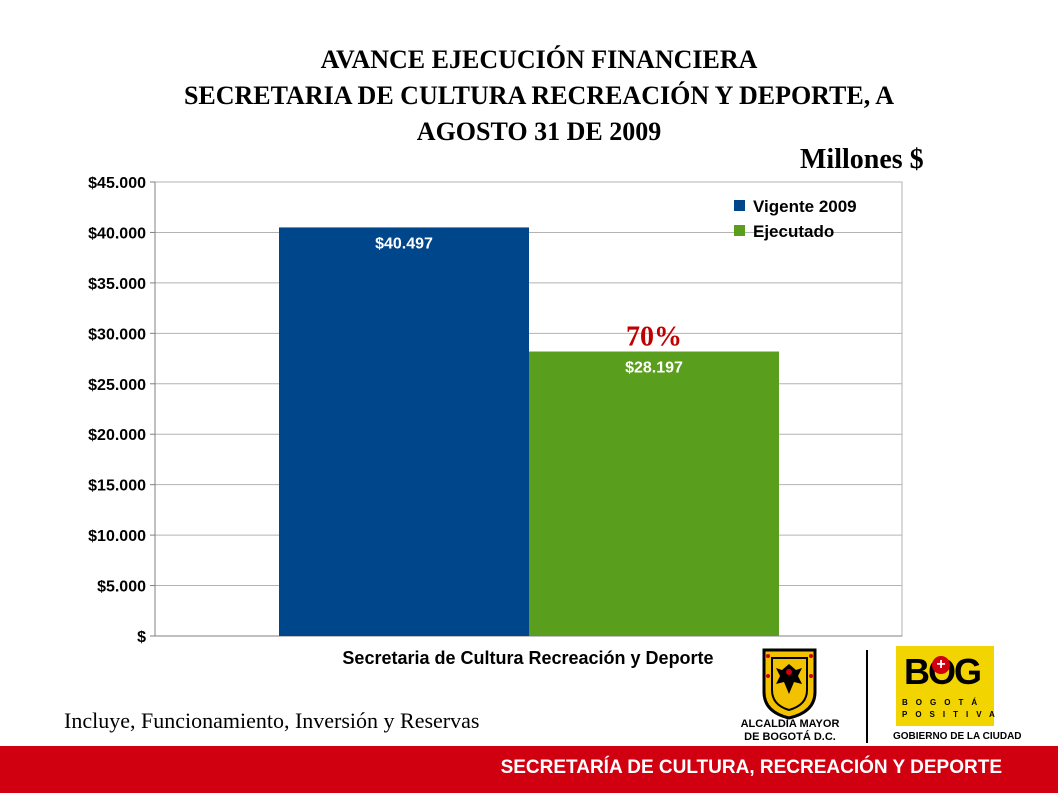 The height and width of the screenshot is (793, 1058). Describe the element at coordinates (117, 435) in the screenshot. I see `y-tick-label: $20.000` at that location.